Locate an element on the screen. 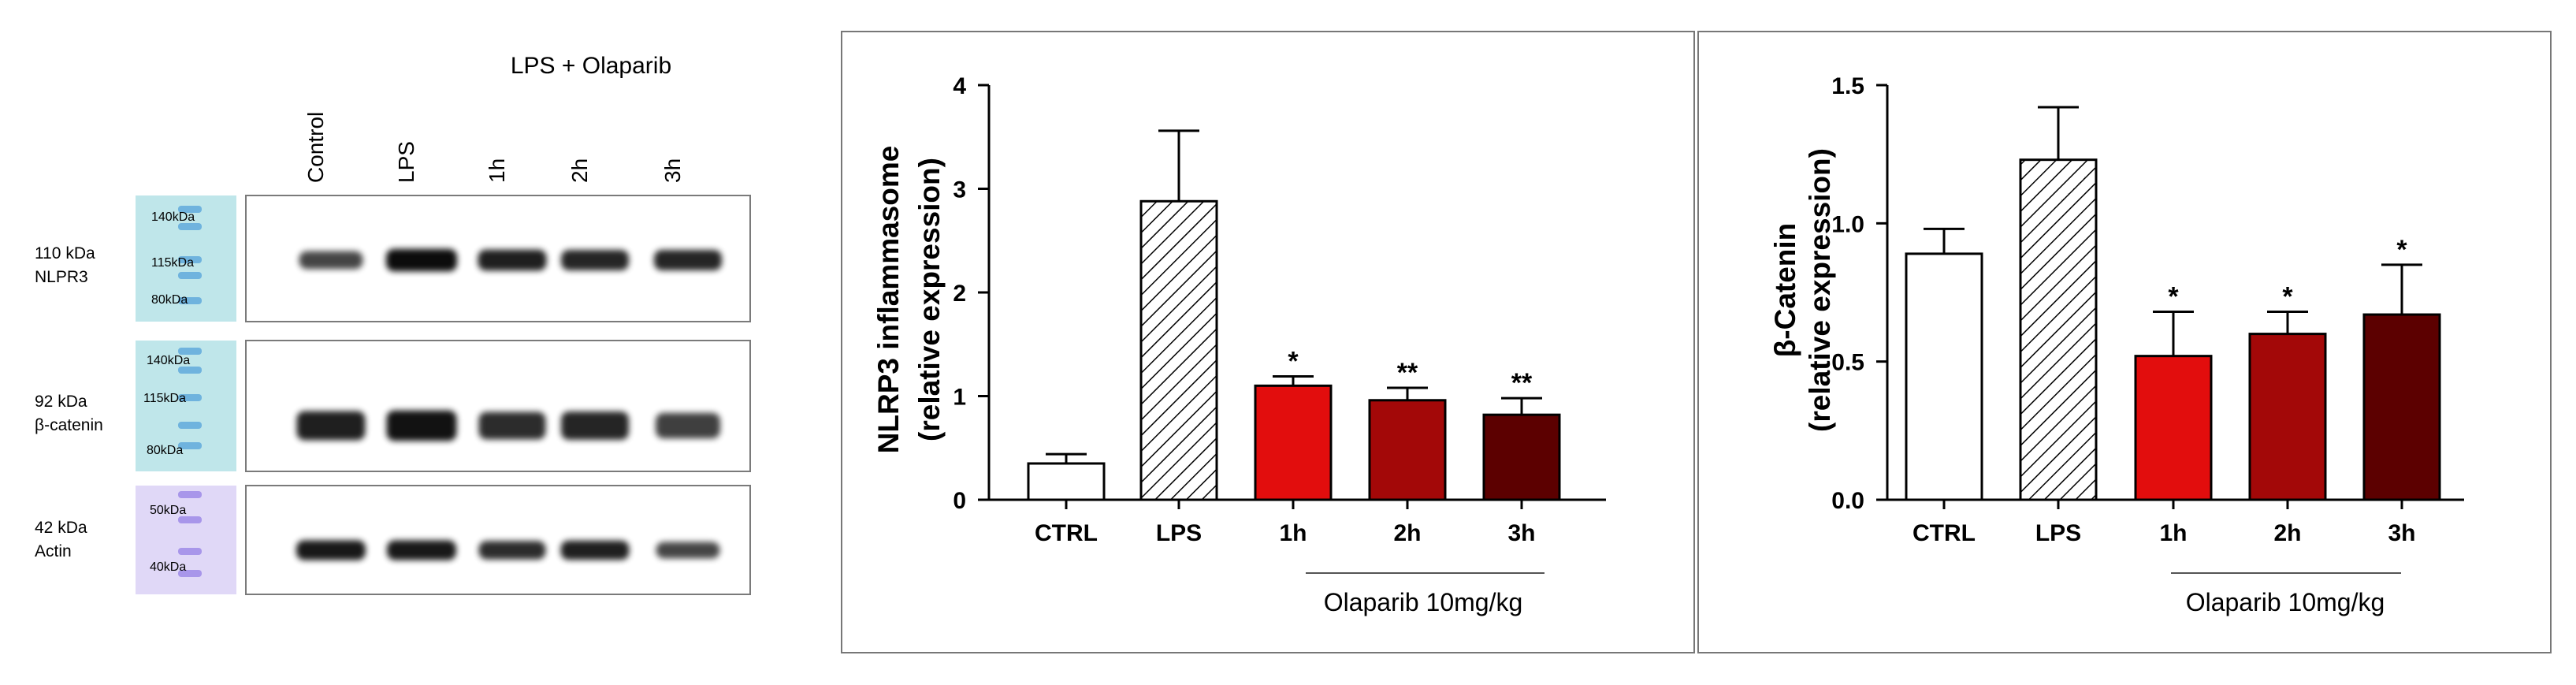 This screenshot has height=685, width=2576. lane-label: 1h is located at coordinates (497, 170).